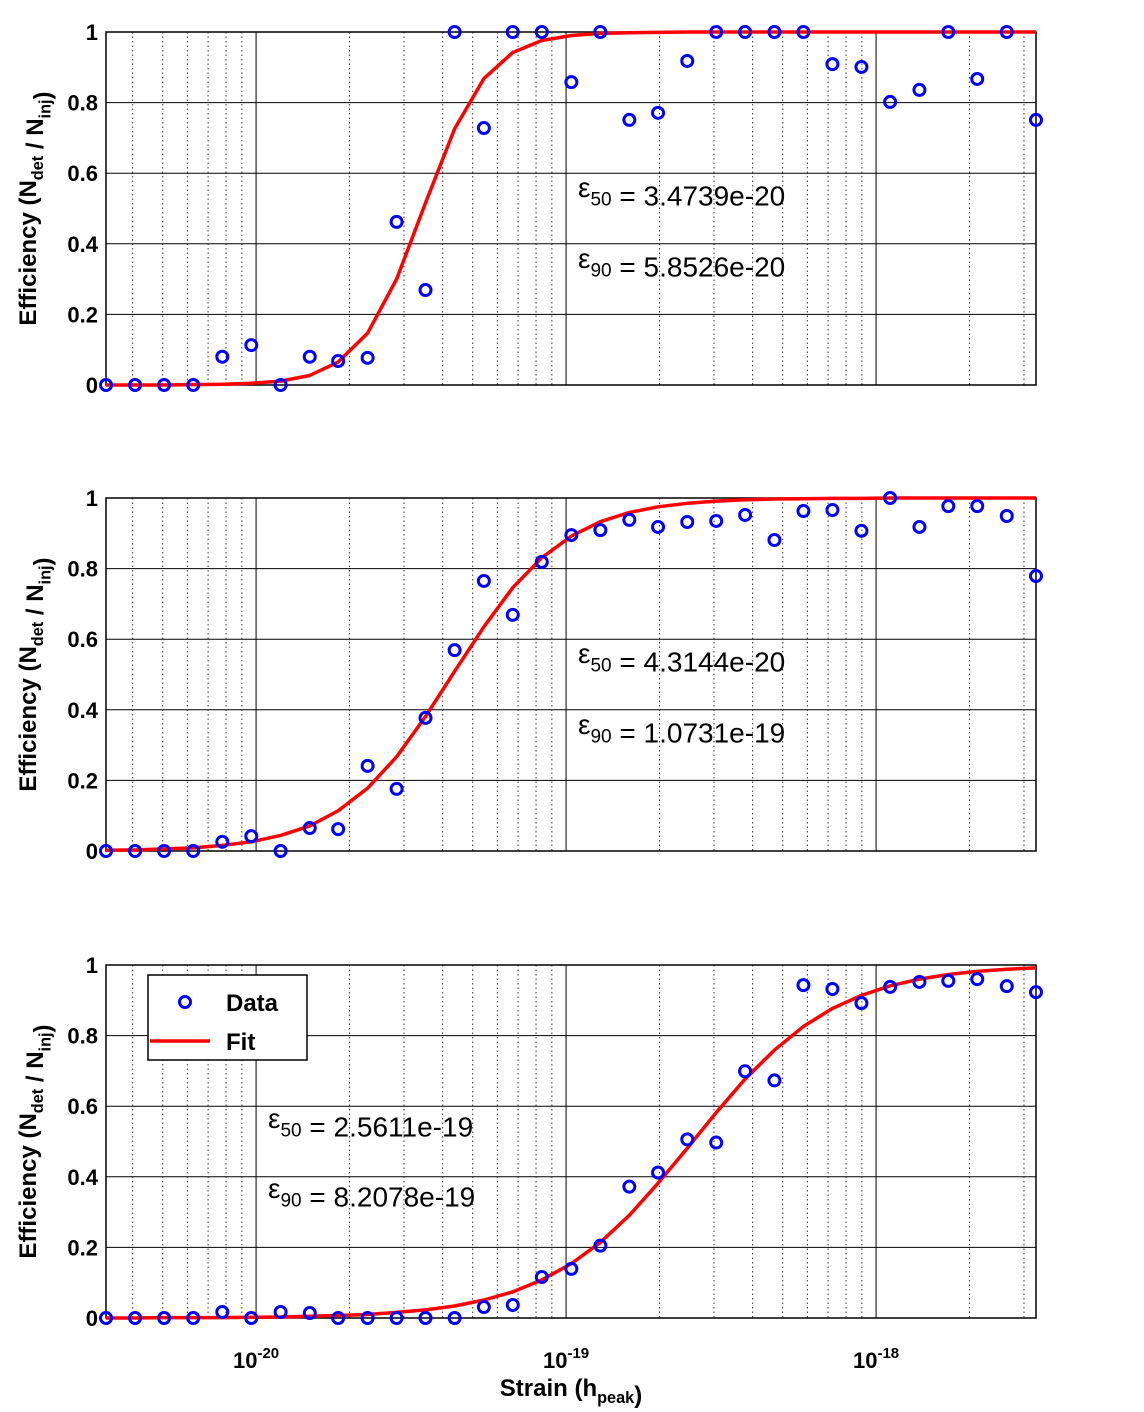 The image size is (1144, 1412). What do you see at coordinates (370, 1122) in the screenshot?
I see `annotation: ε50 = 2.5611e-19` at bounding box center [370, 1122].